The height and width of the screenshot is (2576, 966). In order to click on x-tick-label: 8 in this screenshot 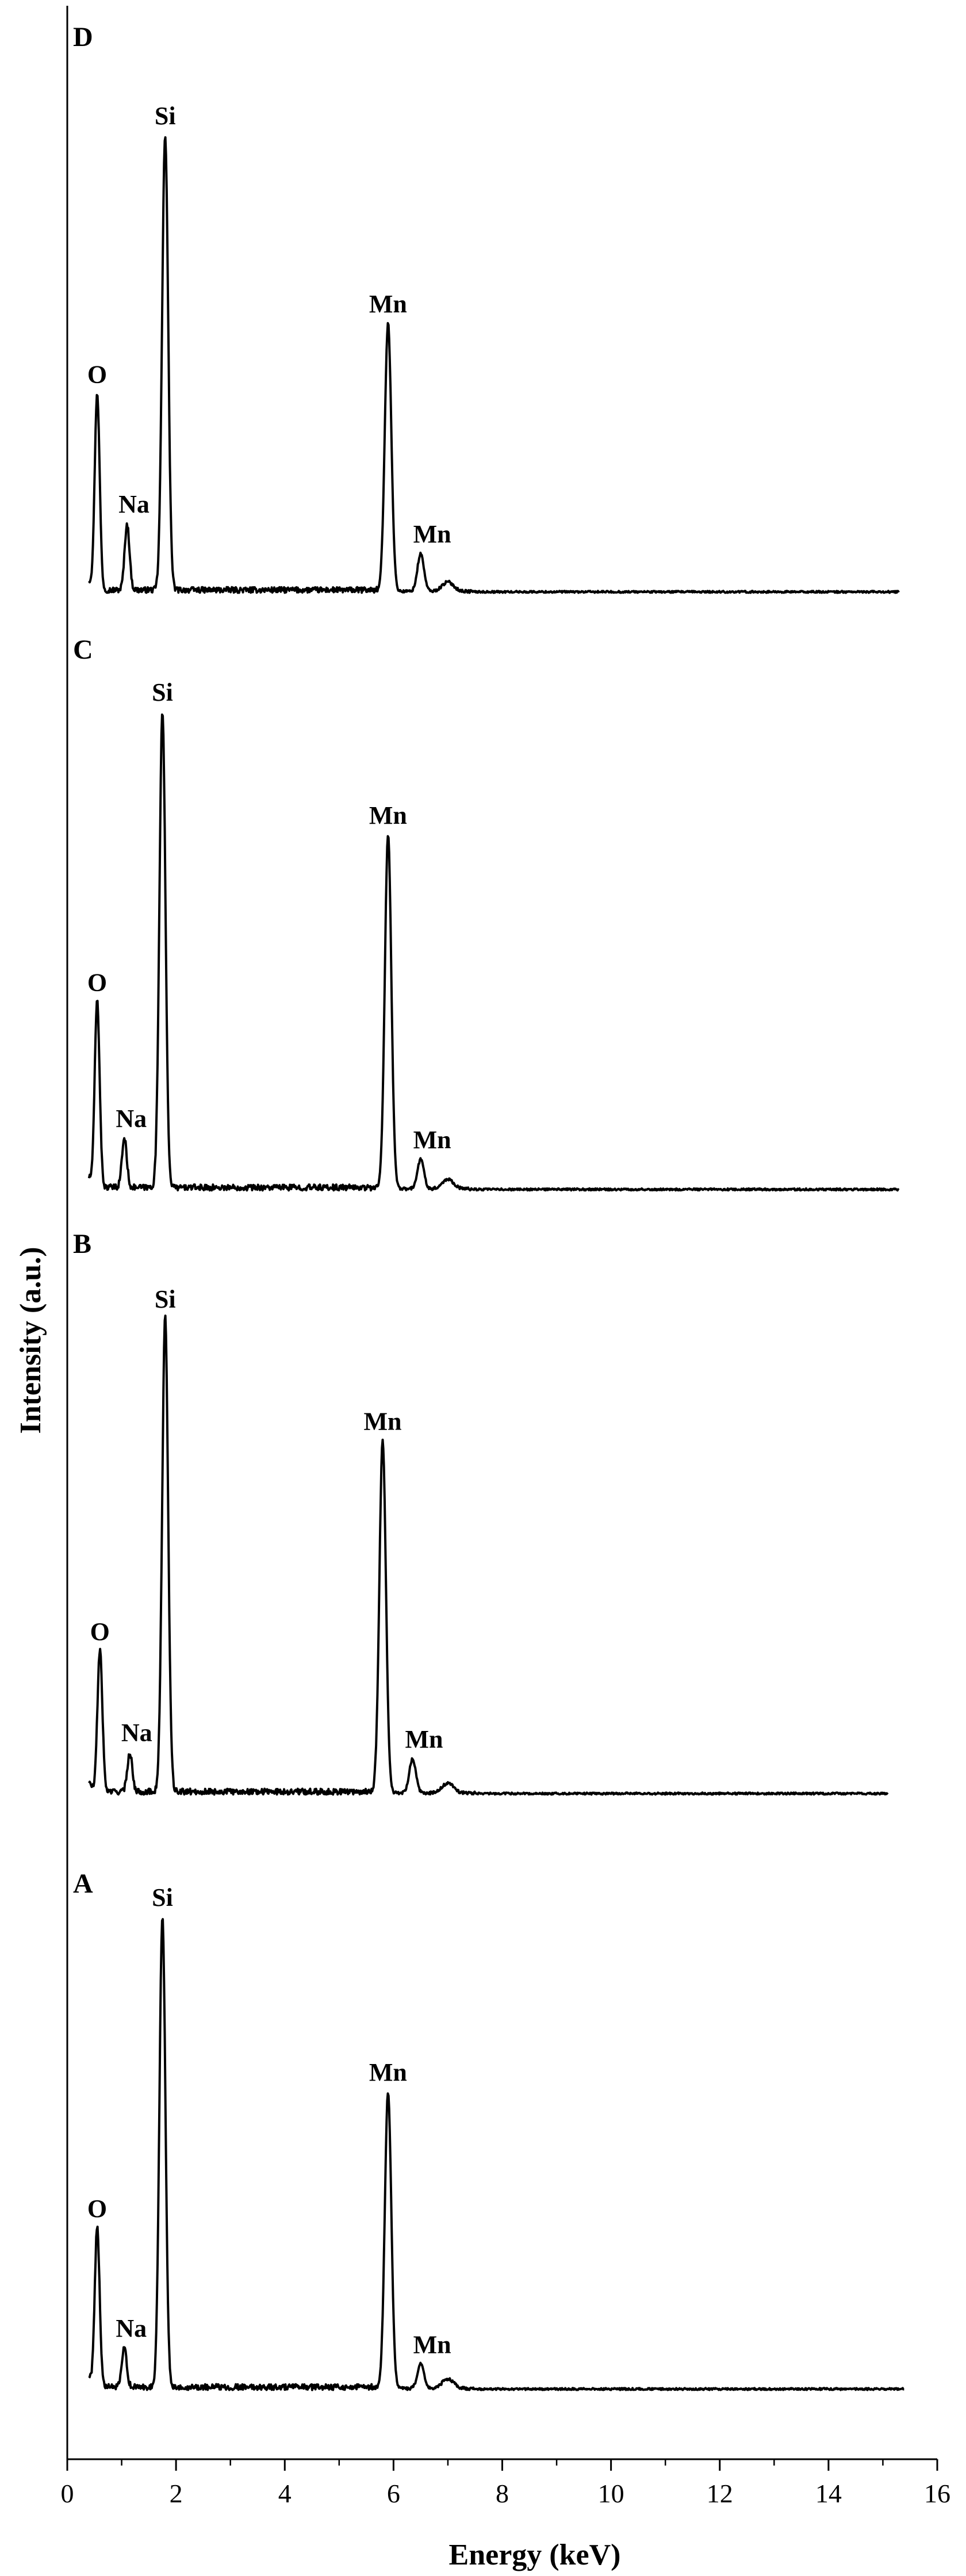, I will do `click(502, 2493)`.